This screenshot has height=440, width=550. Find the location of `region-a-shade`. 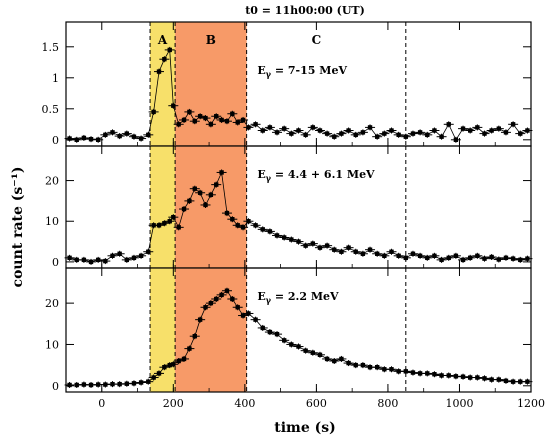

region-a-shade is located at coordinates (163, 84).